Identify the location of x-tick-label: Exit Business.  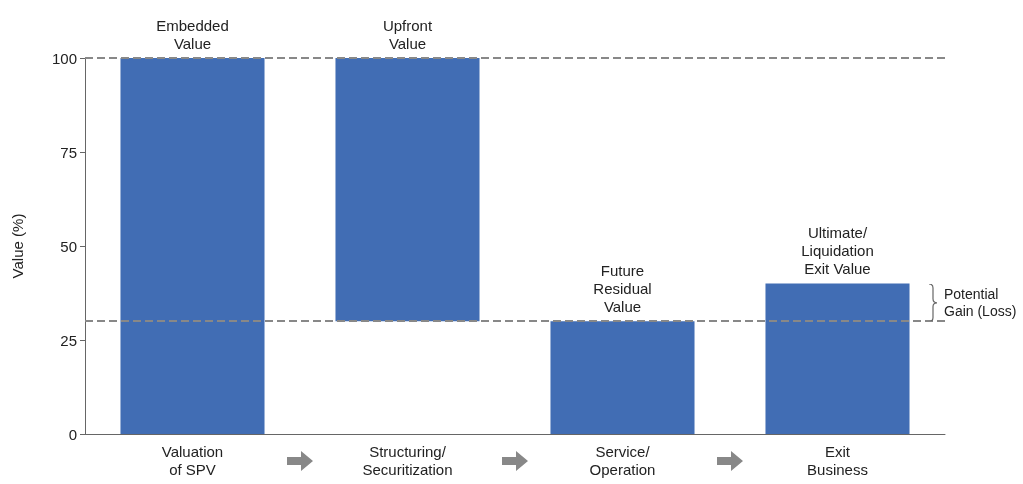
(837, 460).